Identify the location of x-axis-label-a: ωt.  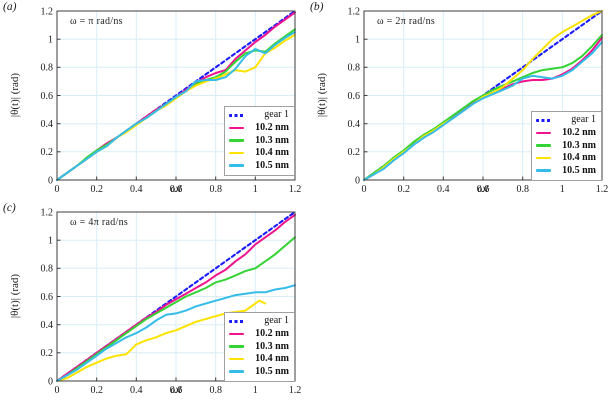
(176, 189).